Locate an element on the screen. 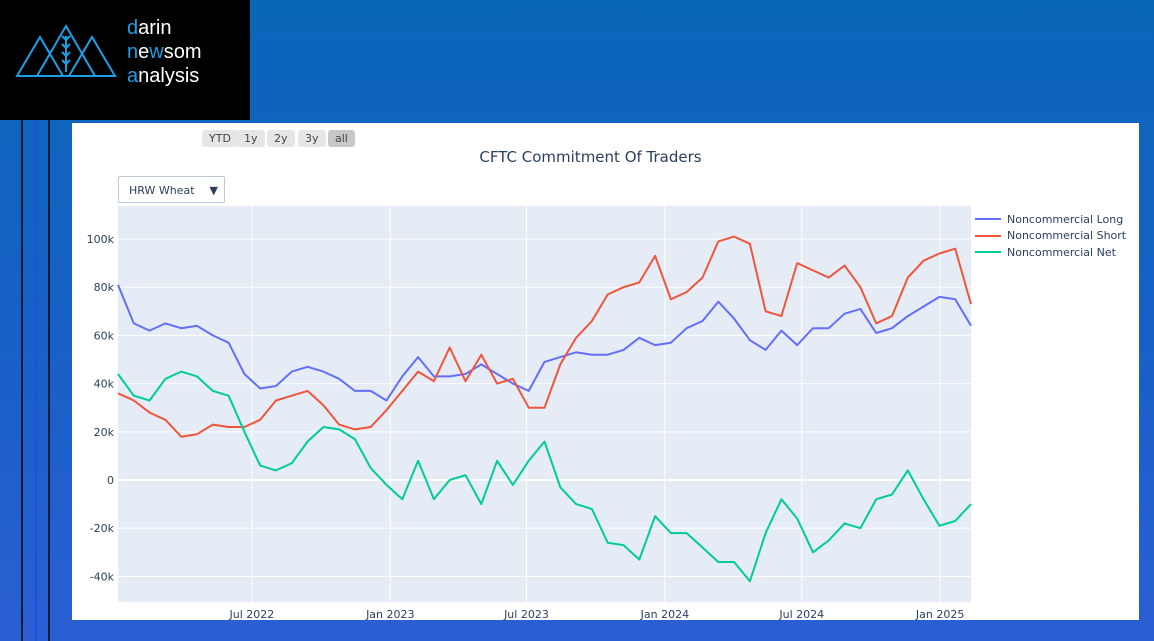 This screenshot has width=1154, height=641. legend-item-long: Noncommercial Long is located at coordinates (1050, 219).